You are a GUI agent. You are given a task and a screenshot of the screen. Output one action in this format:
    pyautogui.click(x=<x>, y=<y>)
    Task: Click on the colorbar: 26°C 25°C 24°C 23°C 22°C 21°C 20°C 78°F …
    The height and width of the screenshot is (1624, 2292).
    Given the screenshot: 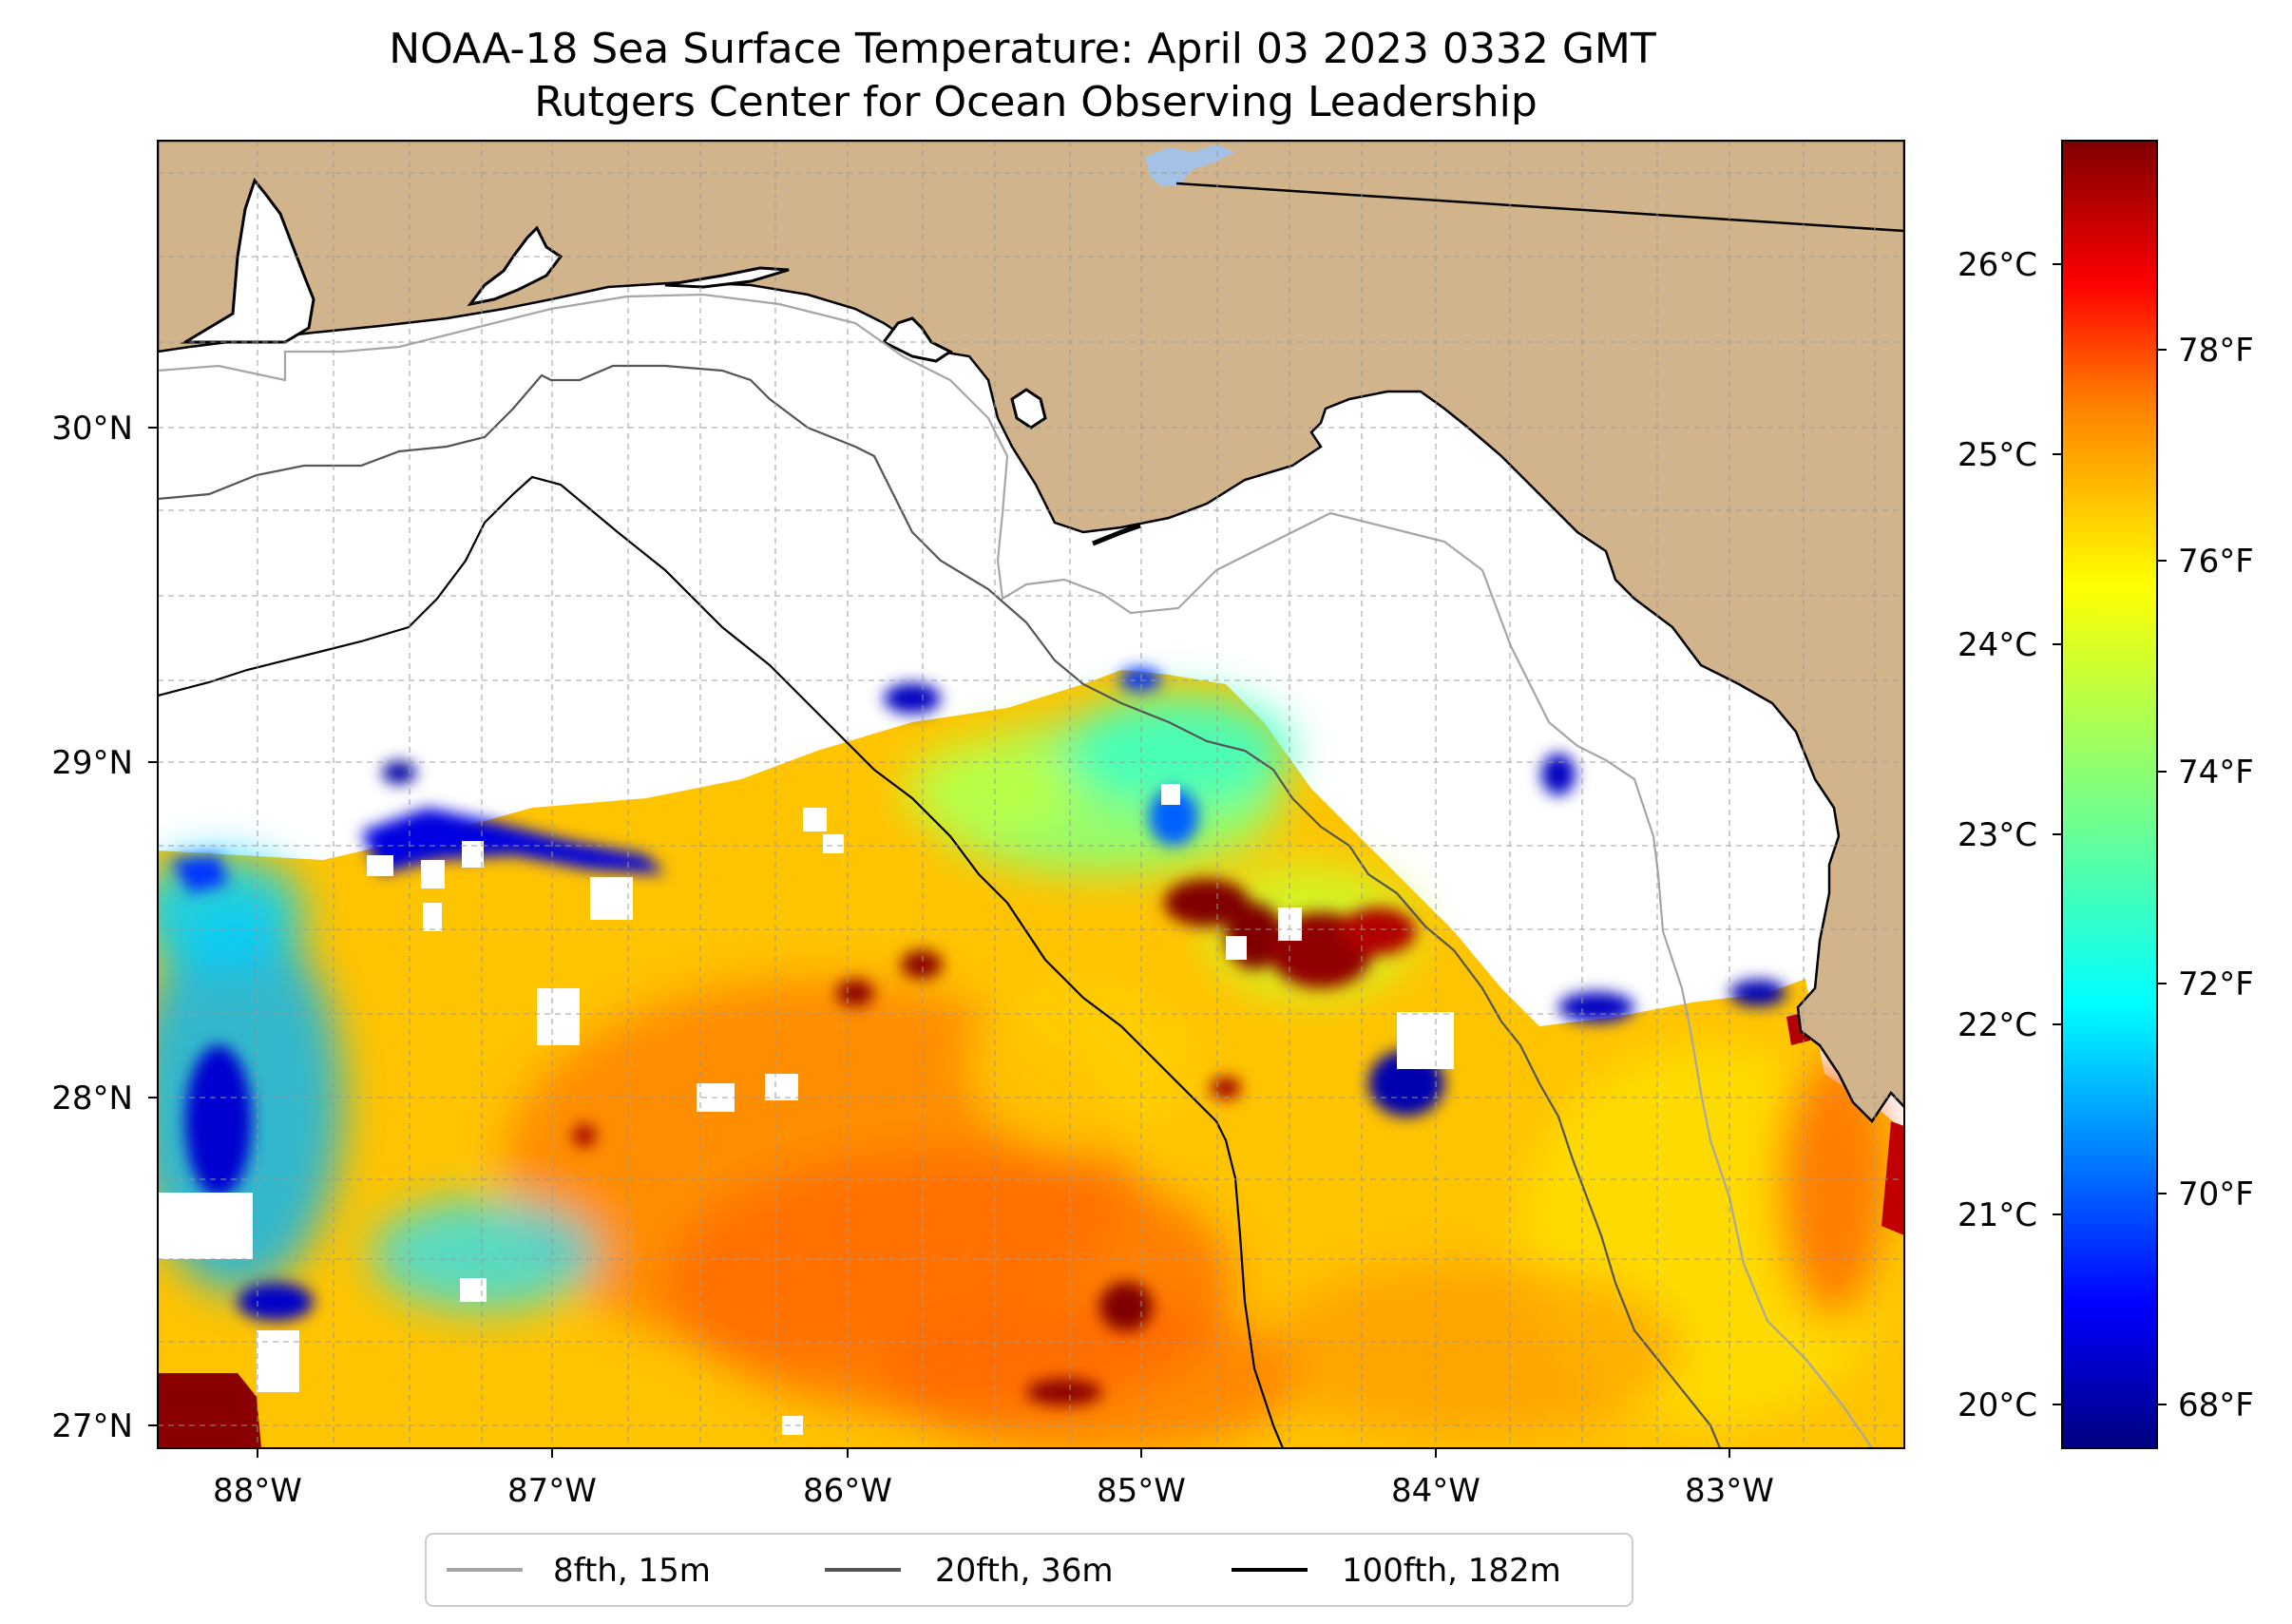 What is the action you would take?
    pyautogui.click(x=2106, y=794)
    